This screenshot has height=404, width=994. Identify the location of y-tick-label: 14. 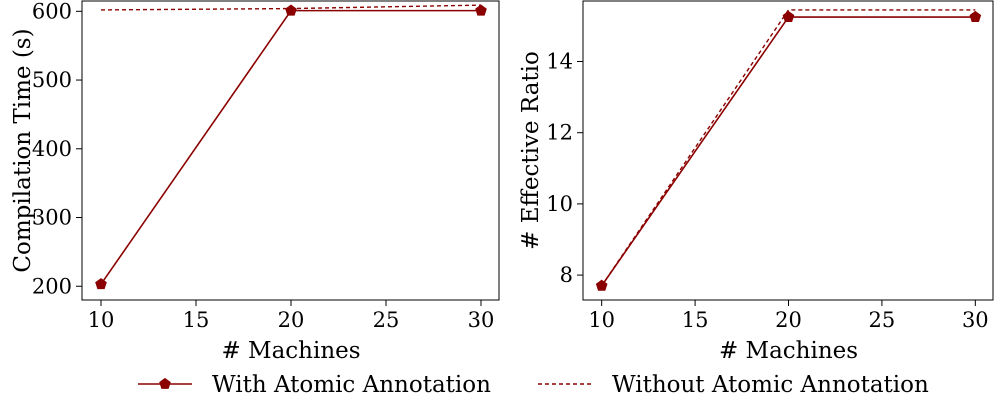
(559, 62).